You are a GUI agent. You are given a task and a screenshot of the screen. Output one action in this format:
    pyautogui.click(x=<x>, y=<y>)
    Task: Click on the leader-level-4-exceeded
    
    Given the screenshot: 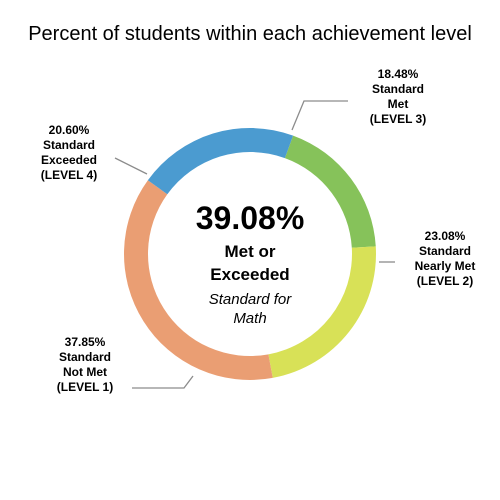 What is the action you would take?
    pyautogui.click(x=131, y=166)
    